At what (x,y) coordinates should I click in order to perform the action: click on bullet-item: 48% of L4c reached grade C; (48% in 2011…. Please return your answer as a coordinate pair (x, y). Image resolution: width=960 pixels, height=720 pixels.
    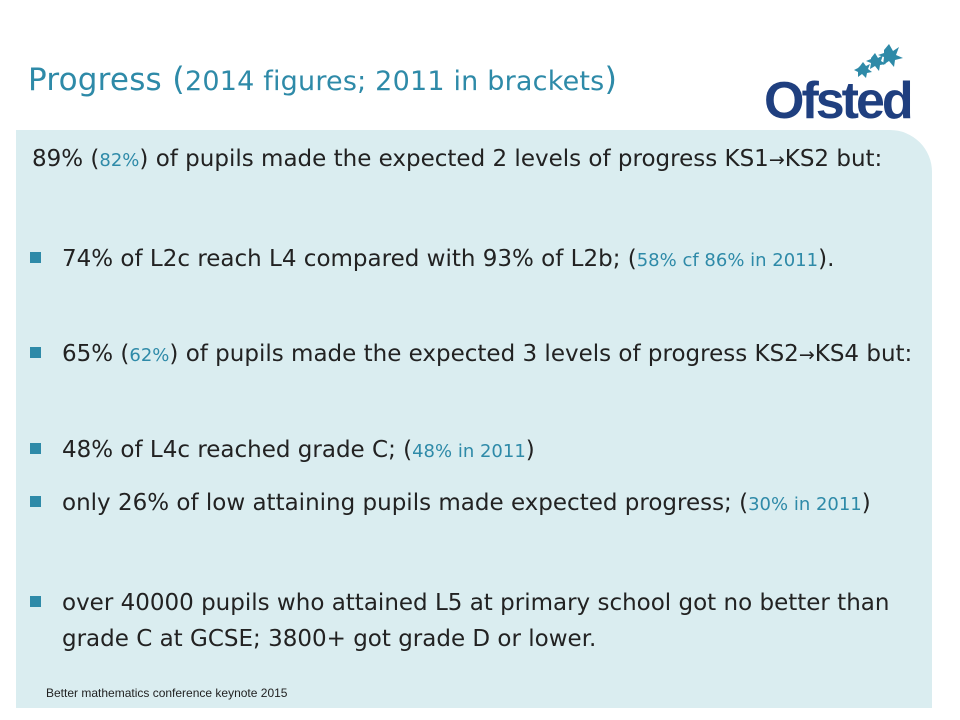
    Looking at the image, I should click on (475, 451).